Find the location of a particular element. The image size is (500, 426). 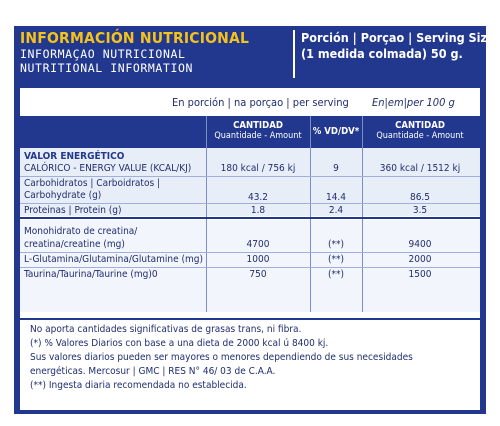

row-taurine-serving: 750 is located at coordinates (258, 274).